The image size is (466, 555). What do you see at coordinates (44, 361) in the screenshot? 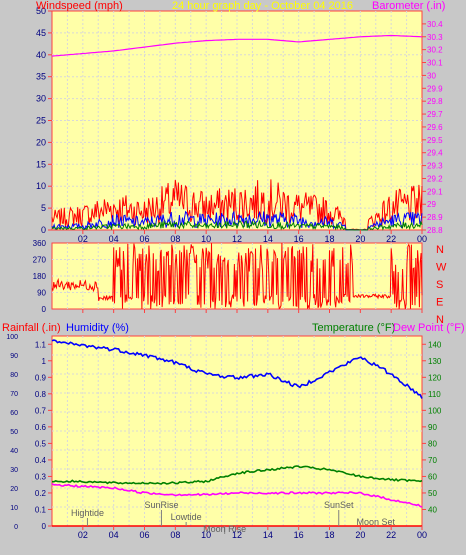
I see `rain-tick-label: 1` at bounding box center [44, 361].